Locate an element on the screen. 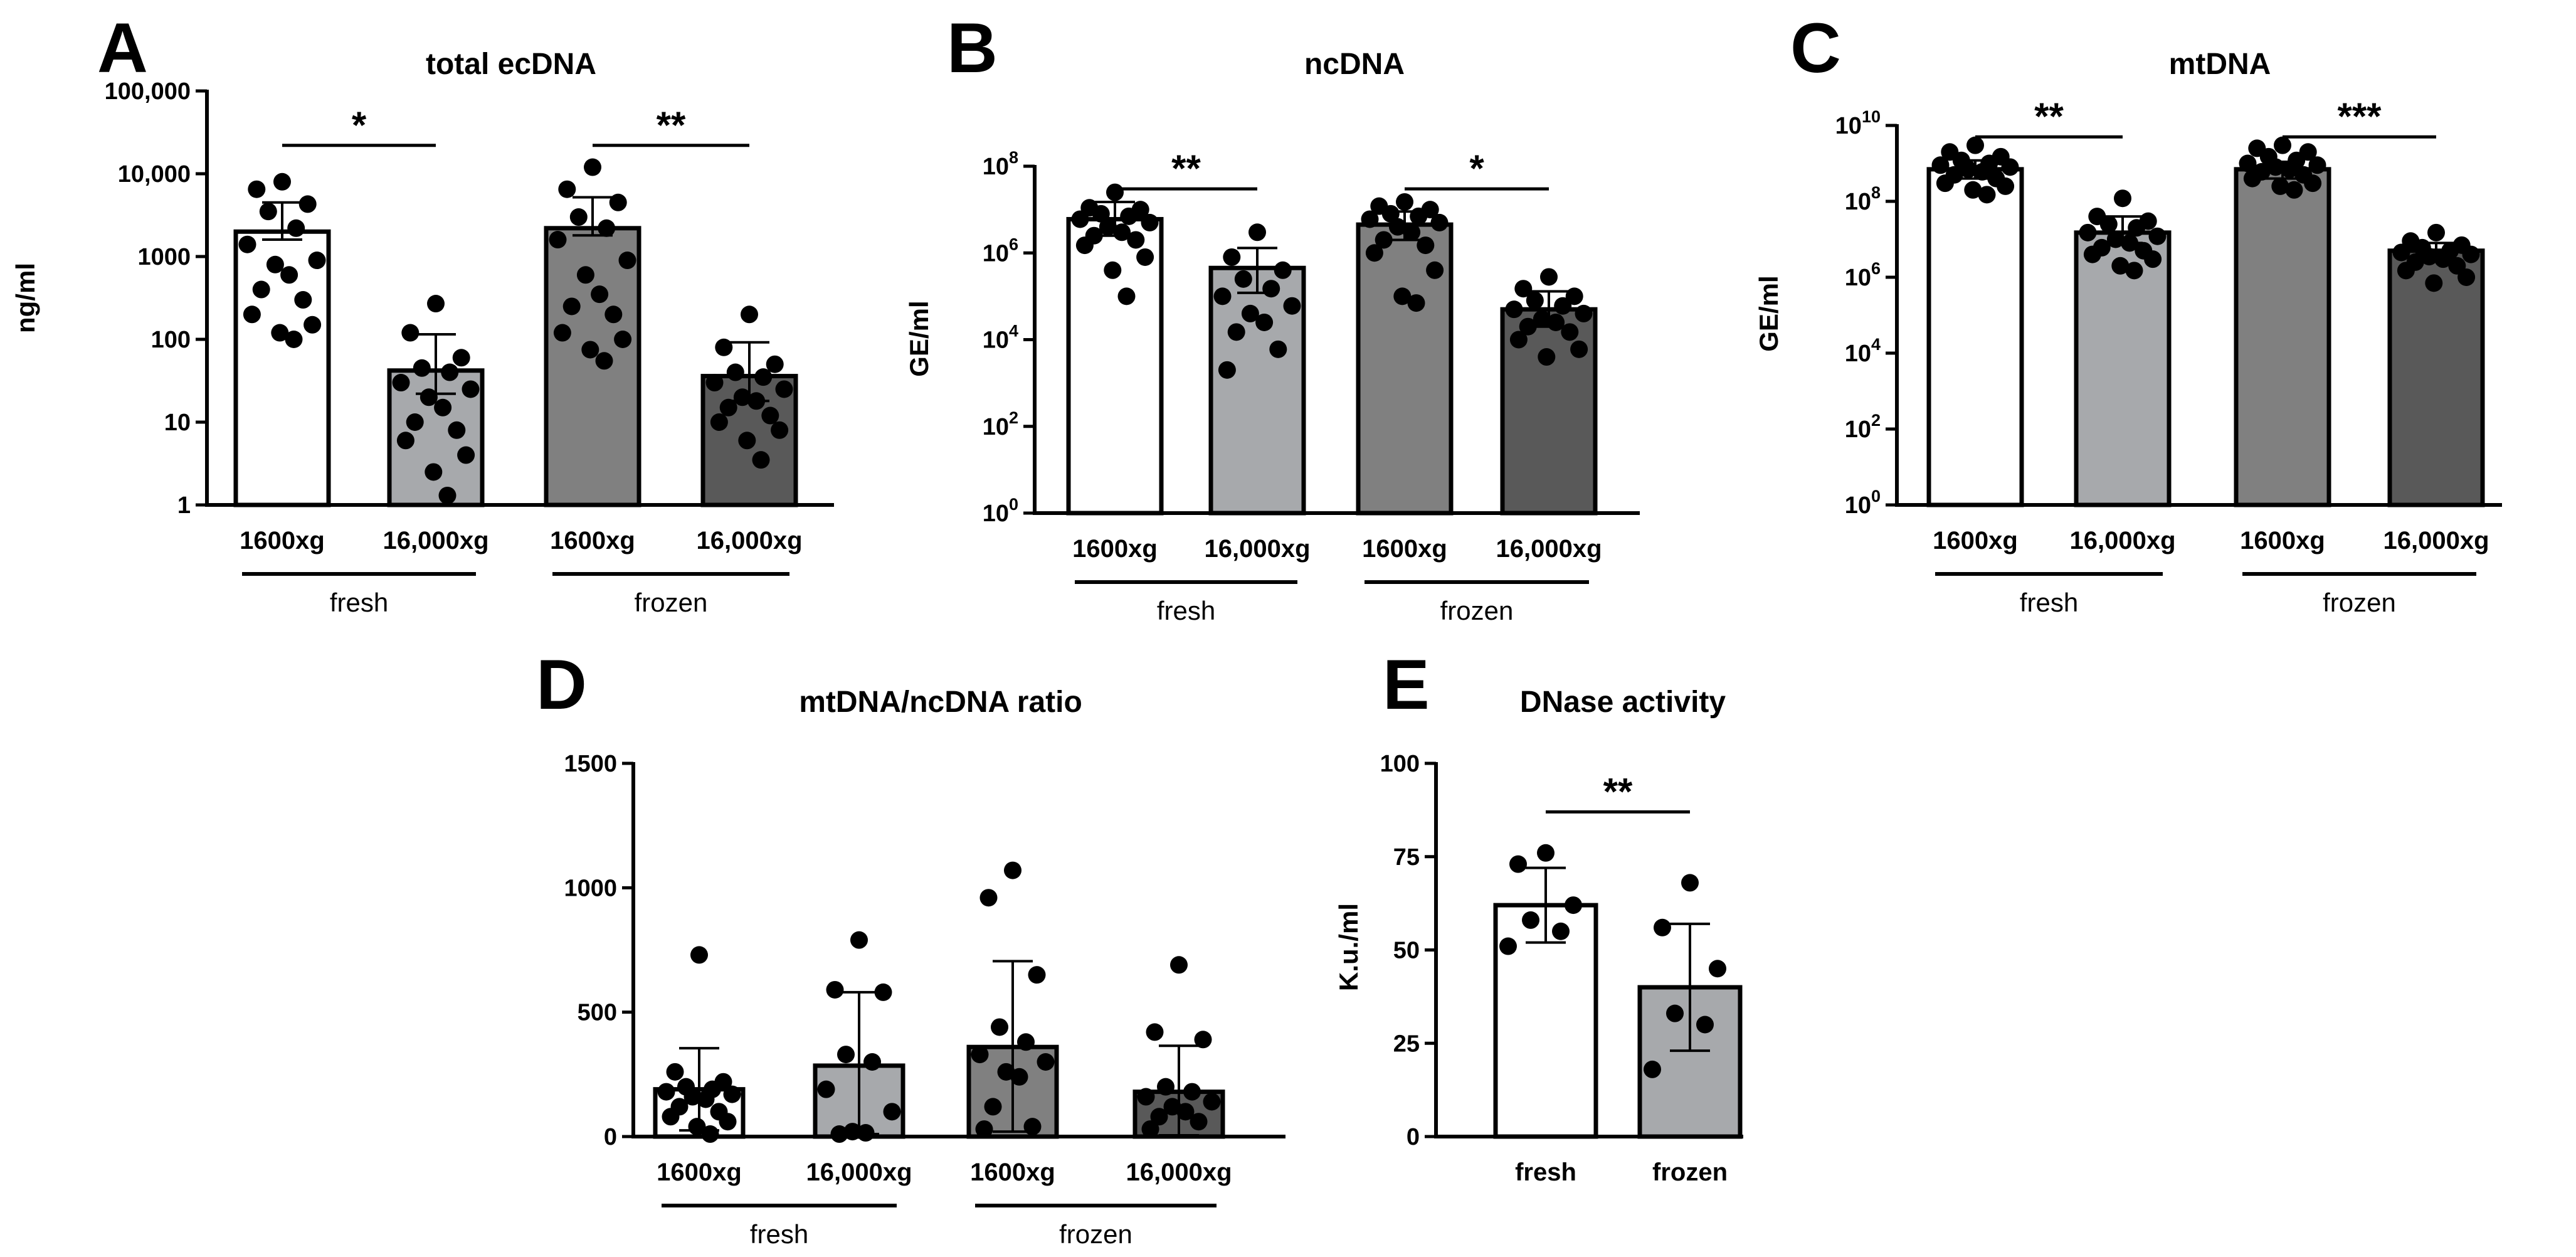 Image resolution: width=2576 pixels, height=1257 pixels. panel-letter: D is located at coordinates (561, 684).